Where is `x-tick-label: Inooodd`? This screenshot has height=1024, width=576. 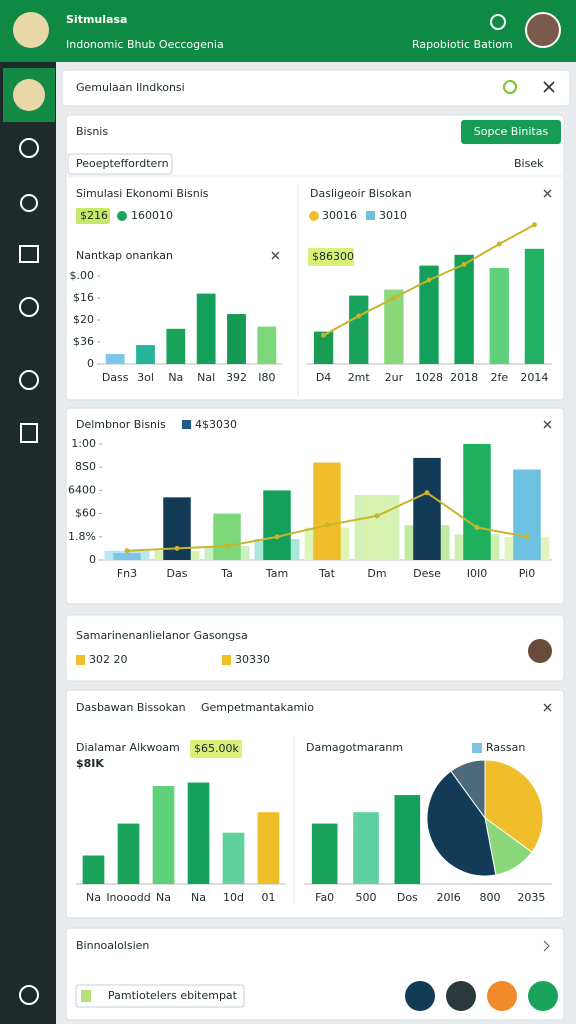
x-tick-label: Inooodd is located at coordinates (128, 897).